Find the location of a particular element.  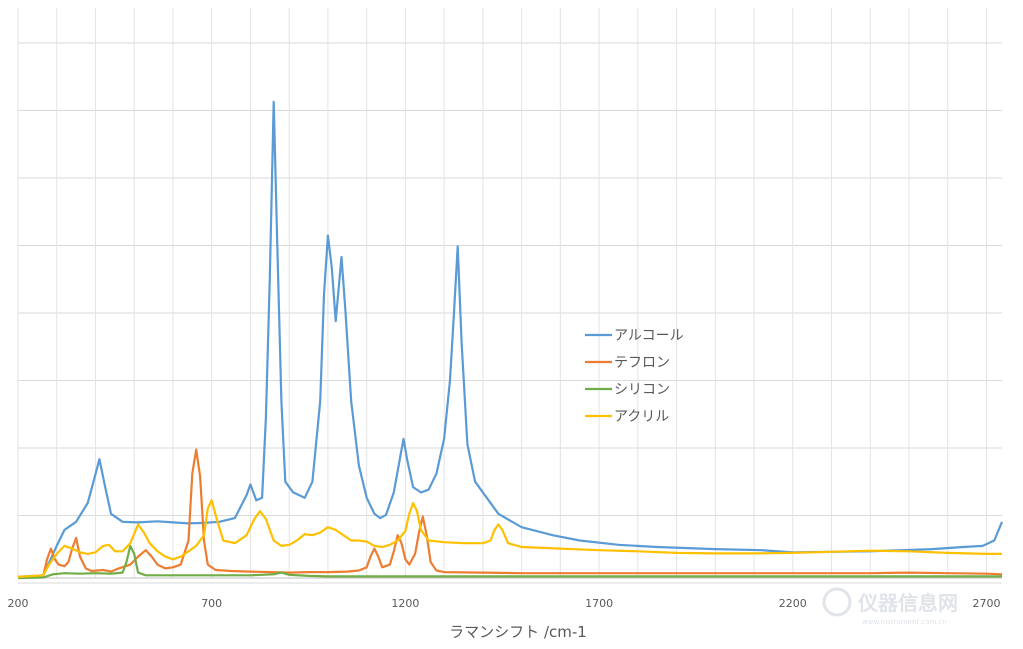

x-tick-label: 1200 is located at coordinates (405, 603).